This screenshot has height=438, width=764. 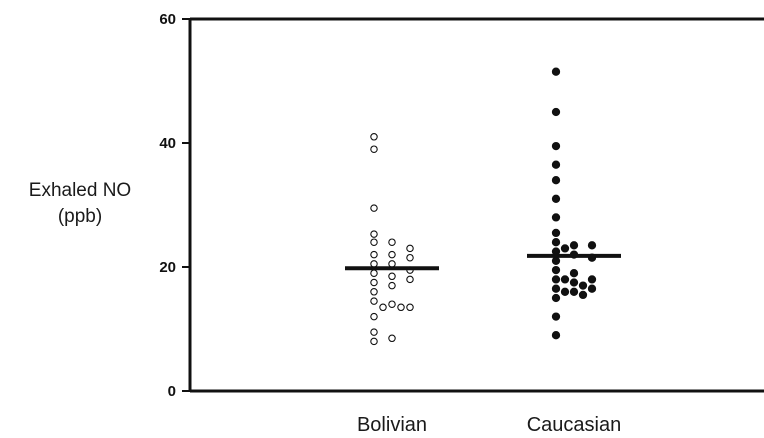 What do you see at coordinates (167, 143) in the screenshot?
I see `y-tick-label: 40` at bounding box center [167, 143].